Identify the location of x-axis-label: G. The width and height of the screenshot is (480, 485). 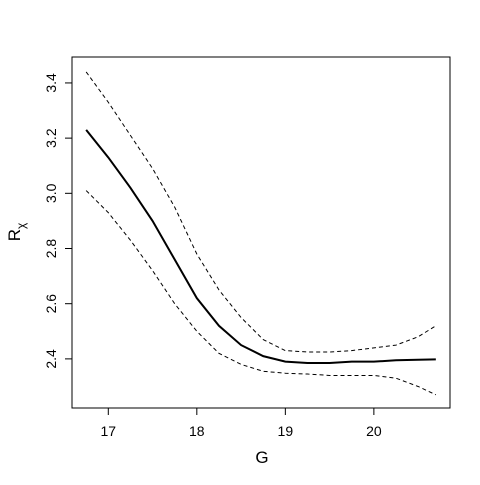
(261, 457).